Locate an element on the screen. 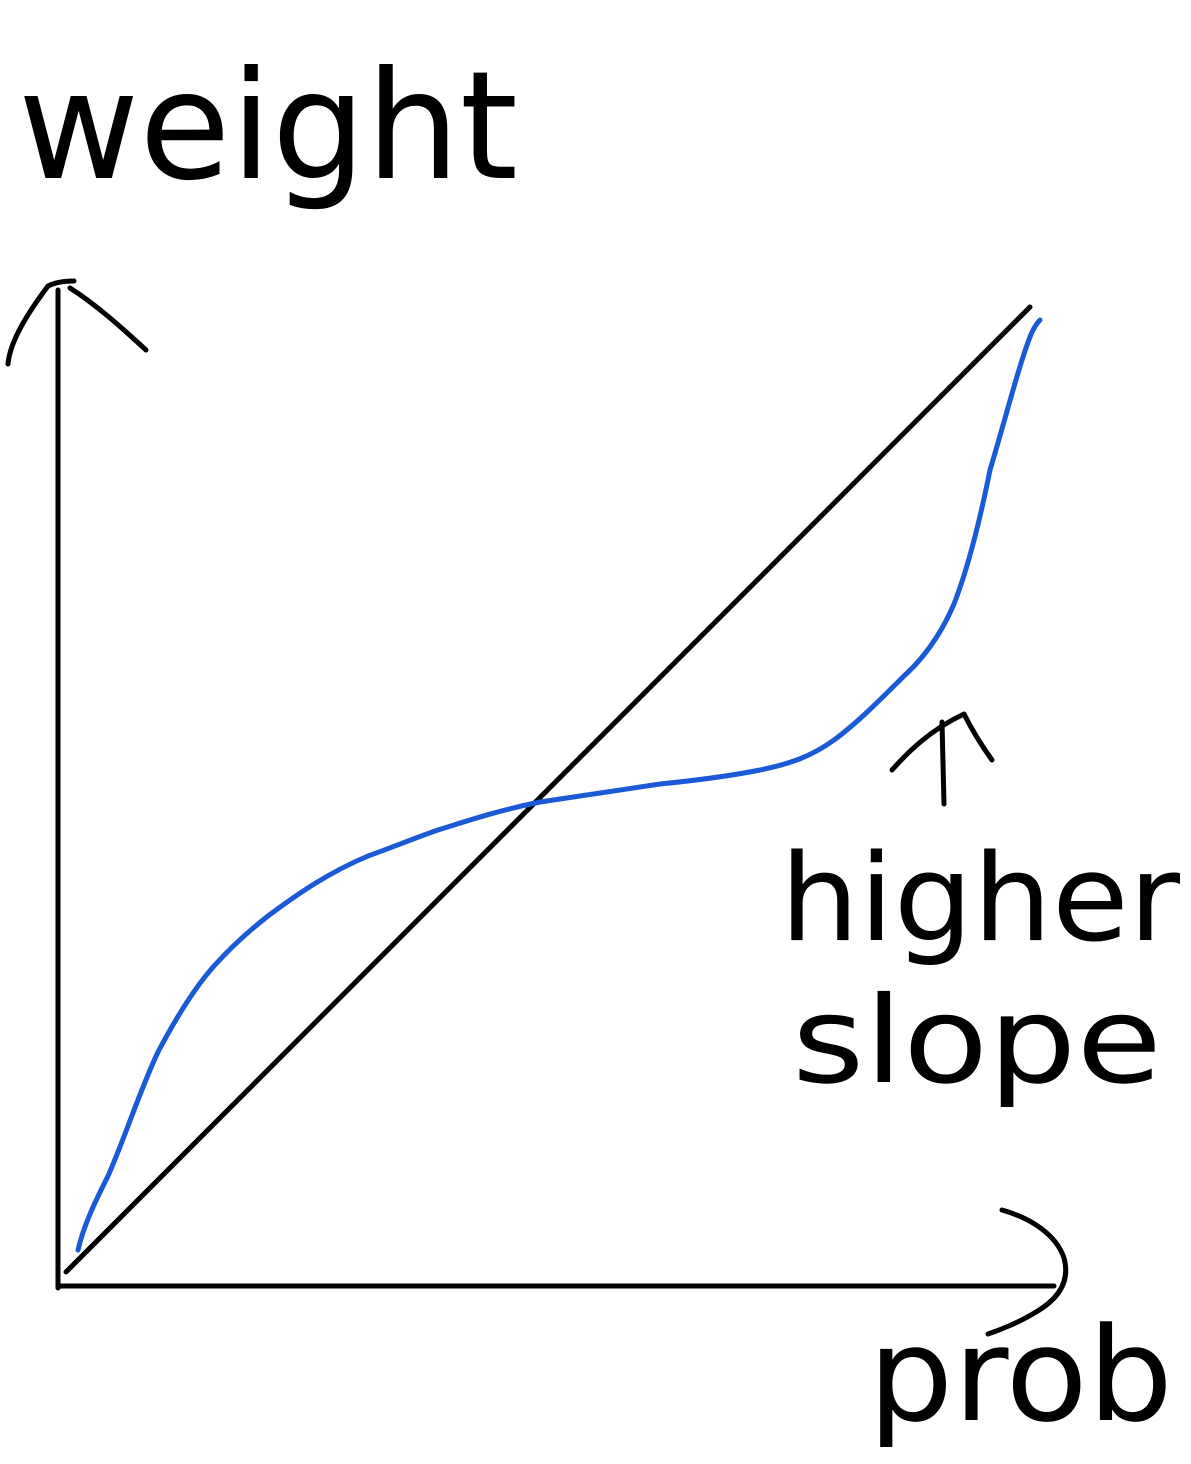 This screenshot has height=1464, width=1191. y-axis-arrowhead is located at coordinates (77, 322).